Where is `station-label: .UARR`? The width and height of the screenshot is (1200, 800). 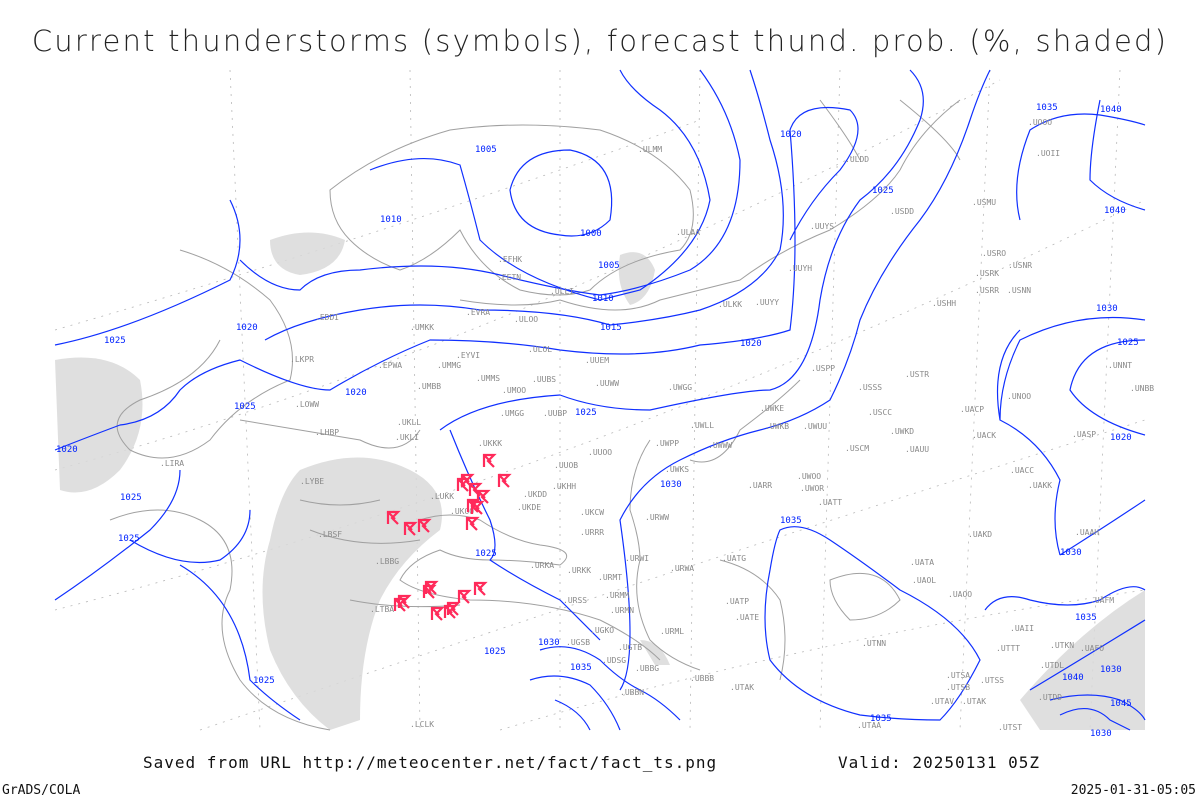 station-label: .UARR is located at coordinates (760, 485).